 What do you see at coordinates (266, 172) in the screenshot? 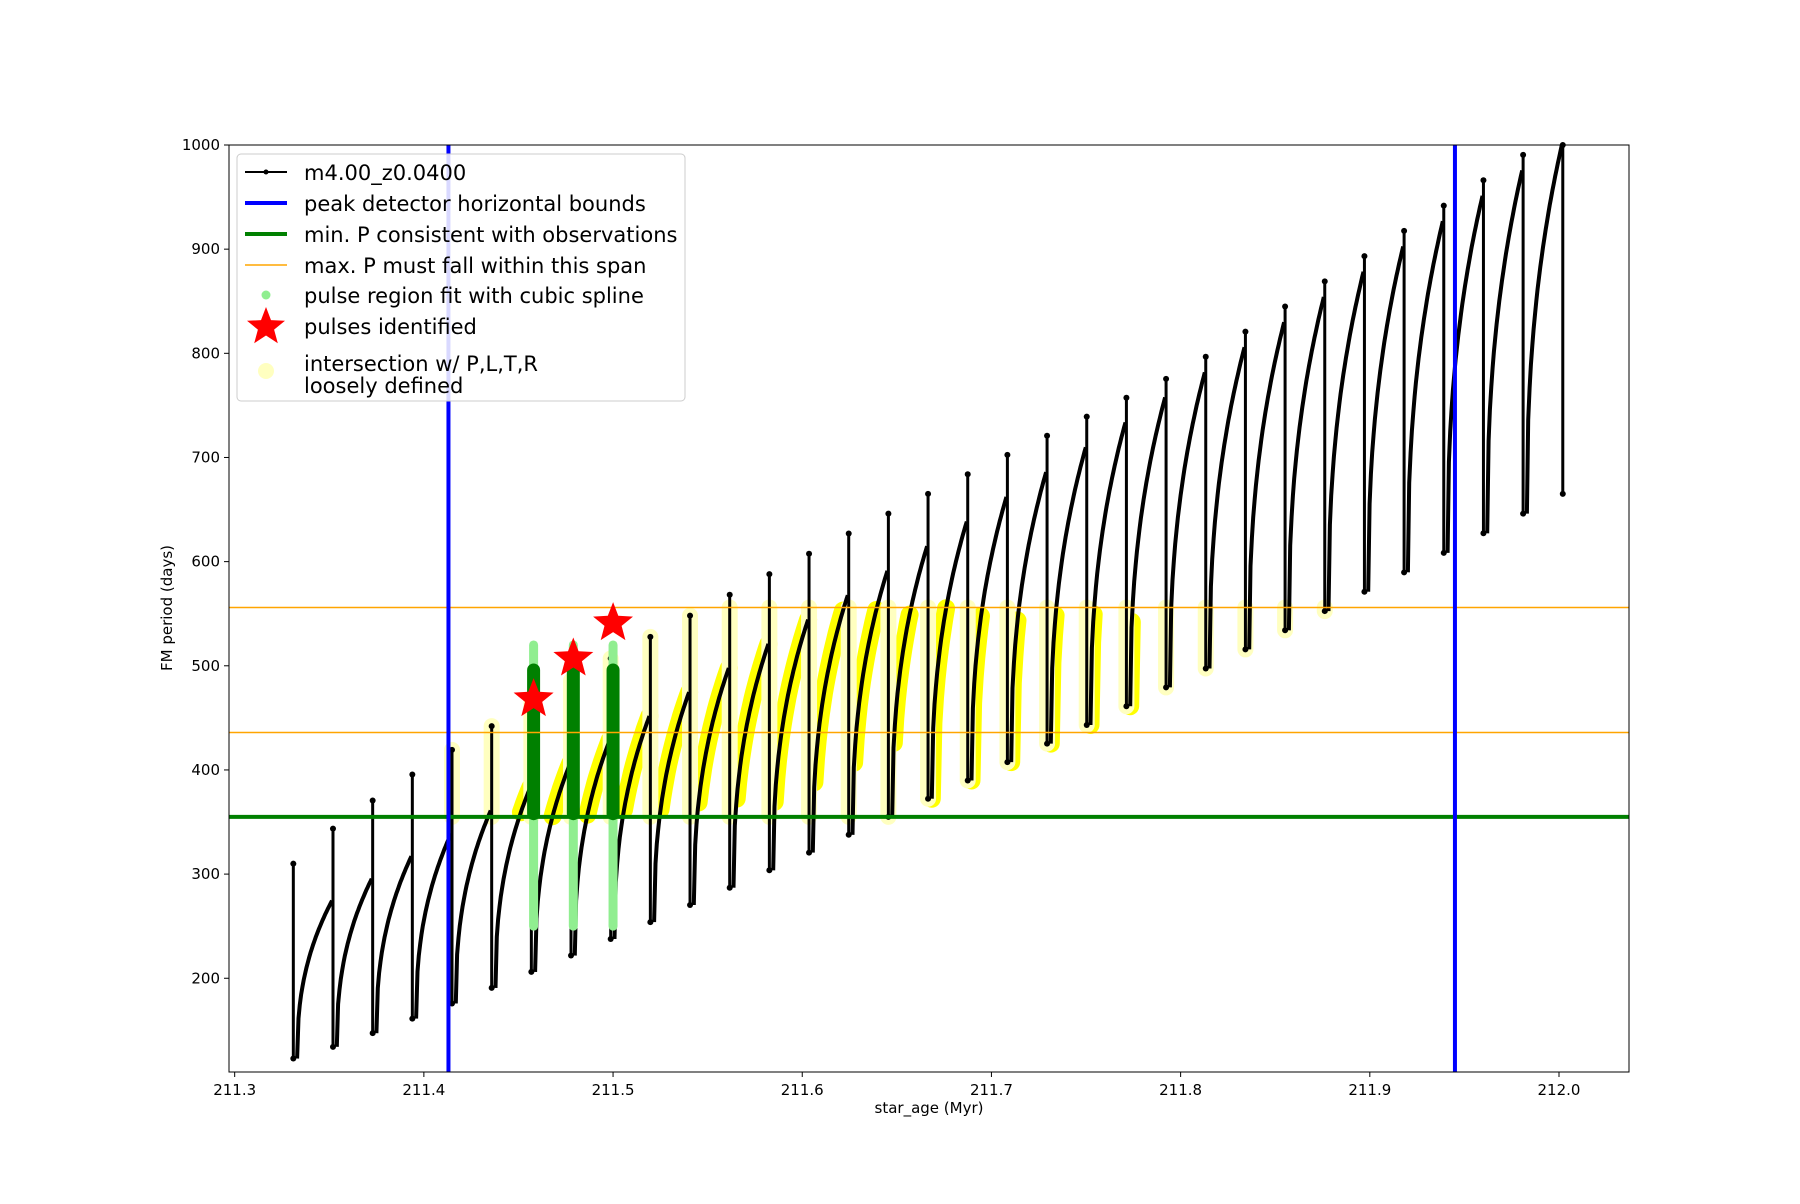
I see `legend-handle-track-dot` at bounding box center [266, 172].